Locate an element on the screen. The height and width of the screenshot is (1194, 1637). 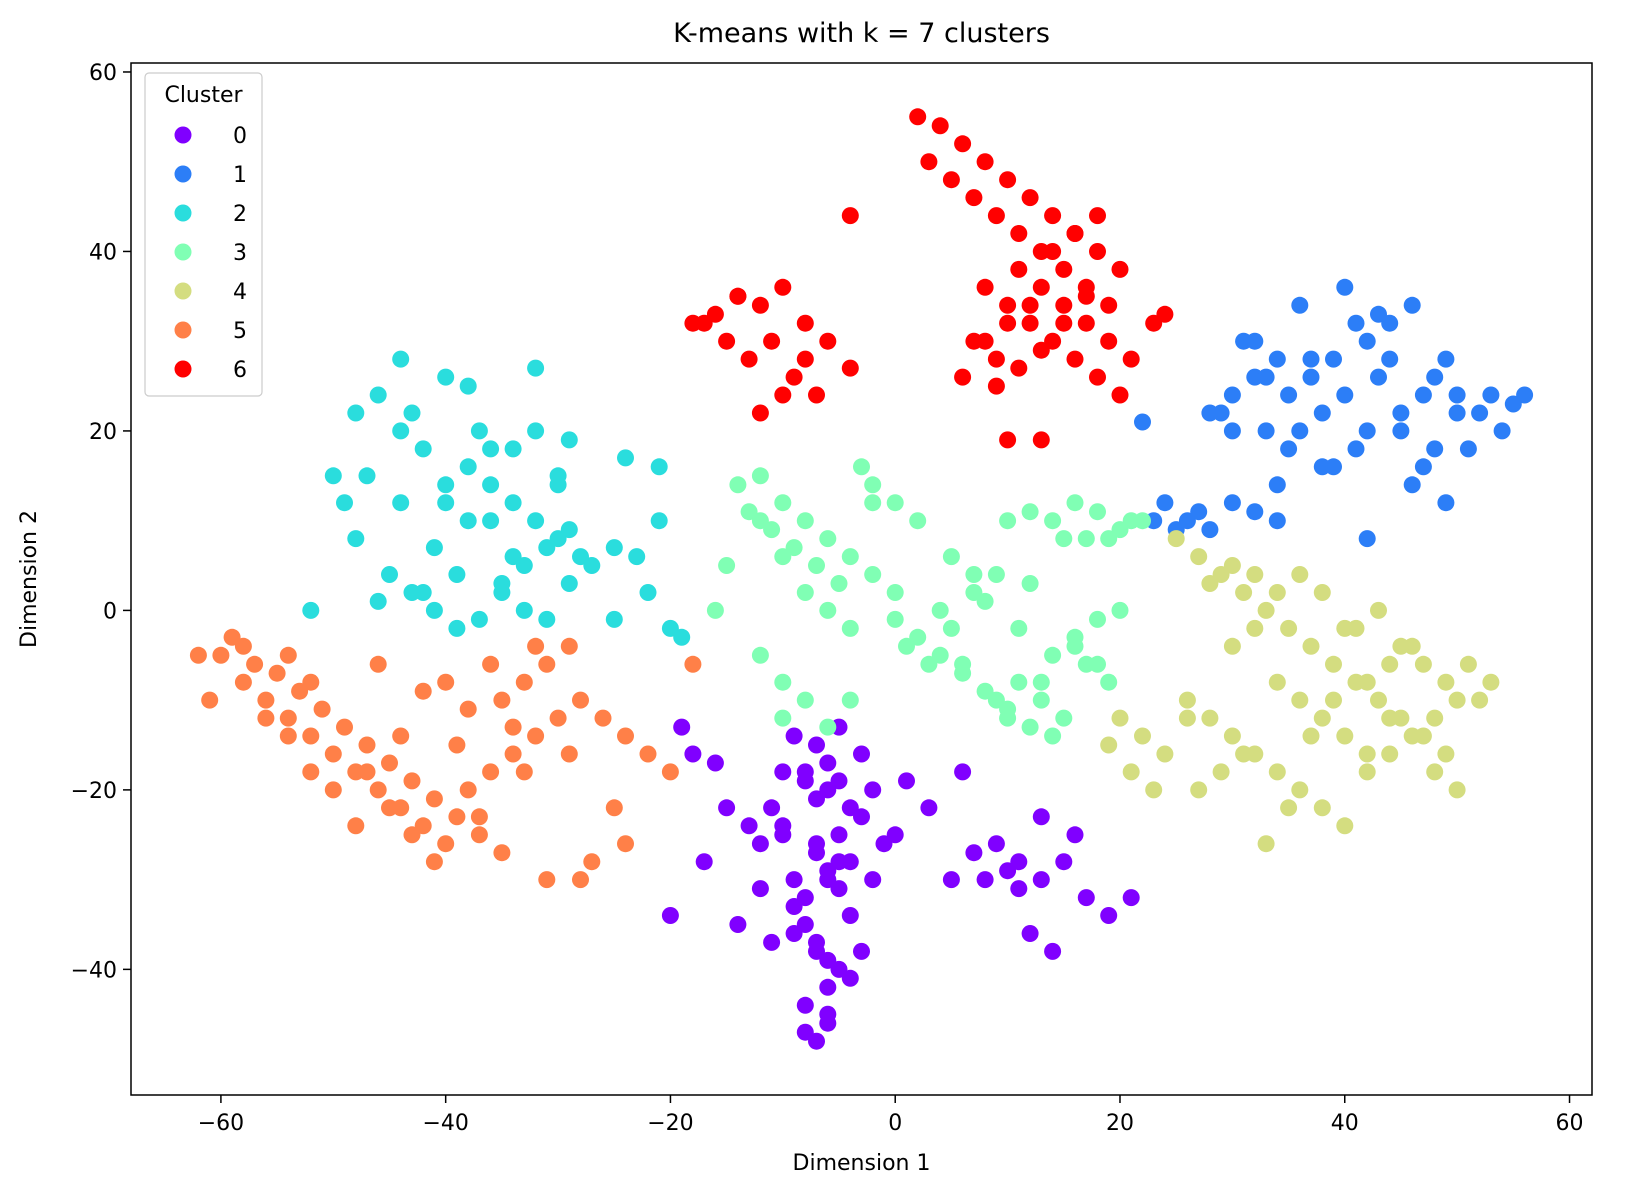
legend-label: 3 is located at coordinates (240, 253).